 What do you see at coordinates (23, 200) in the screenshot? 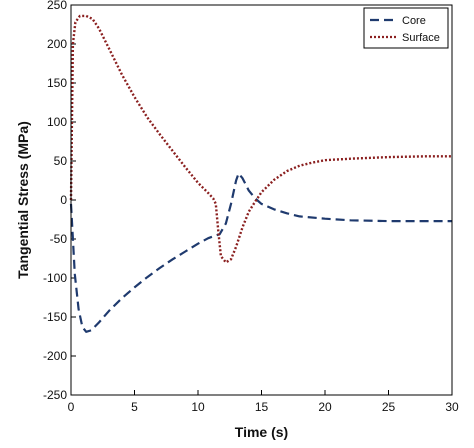
I see `y-axis-title: Tangential Stress (MPa)` at bounding box center [23, 200].